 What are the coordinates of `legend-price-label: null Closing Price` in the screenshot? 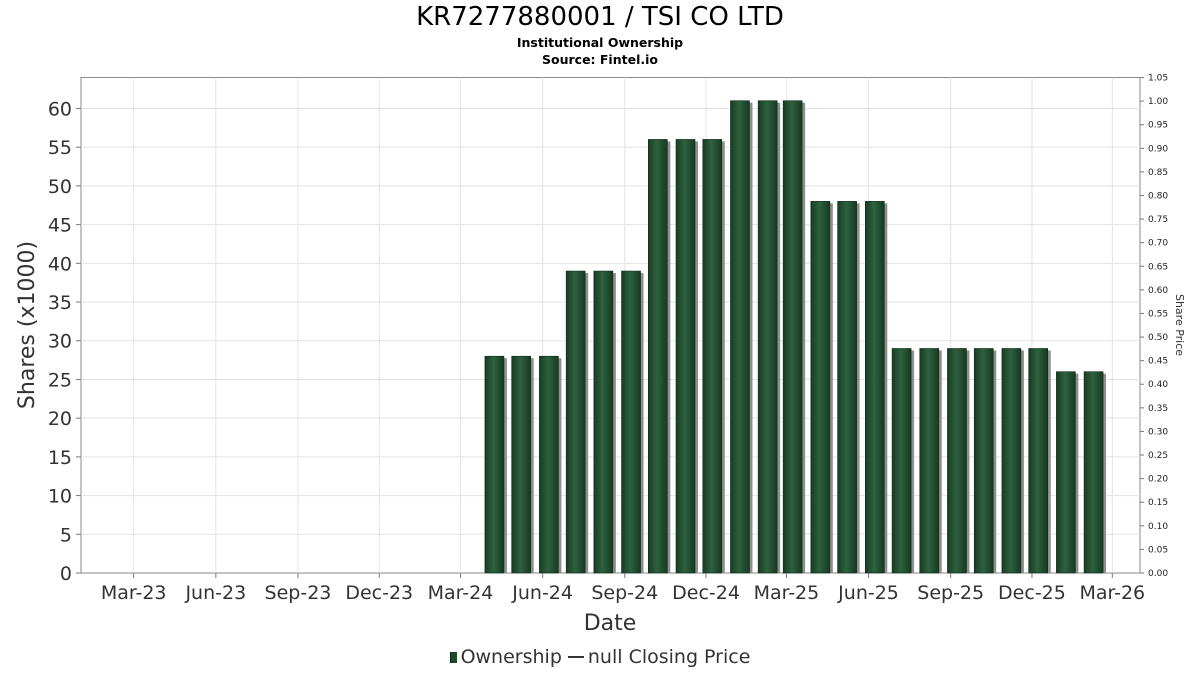 It's located at (669, 657).